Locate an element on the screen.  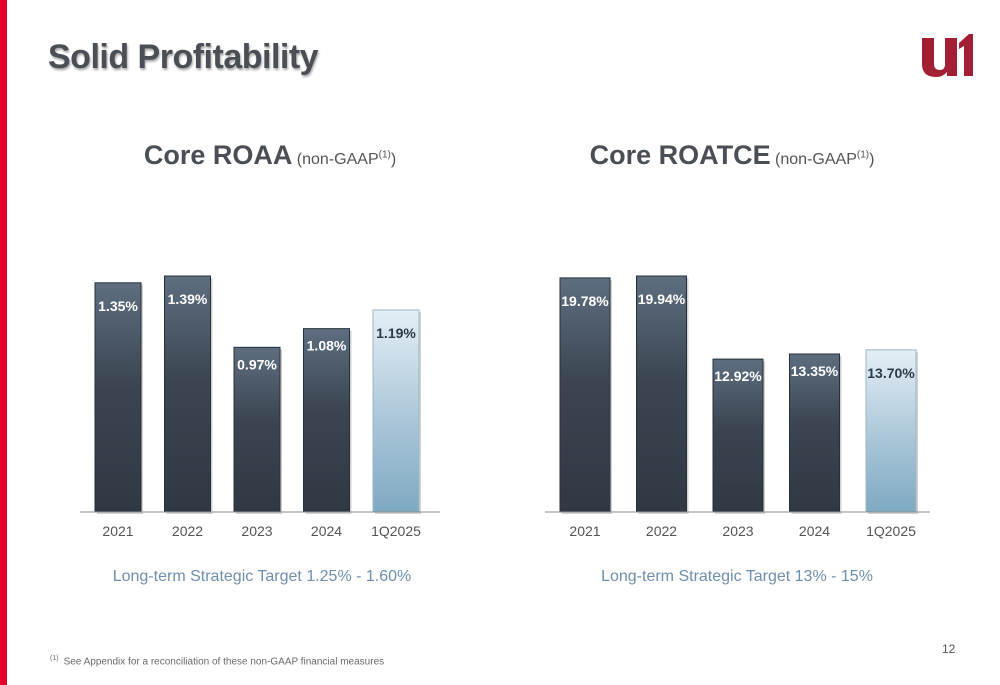
data-label: 1.39% is located at coordinates (188, 299).